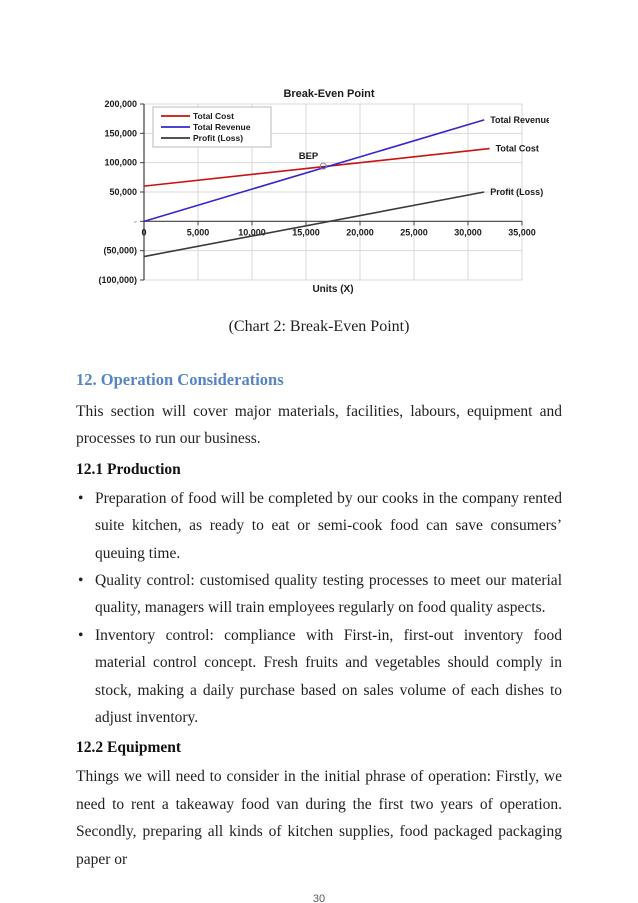  I want to click on series-end-label: Total Cost, so click(517, 149).